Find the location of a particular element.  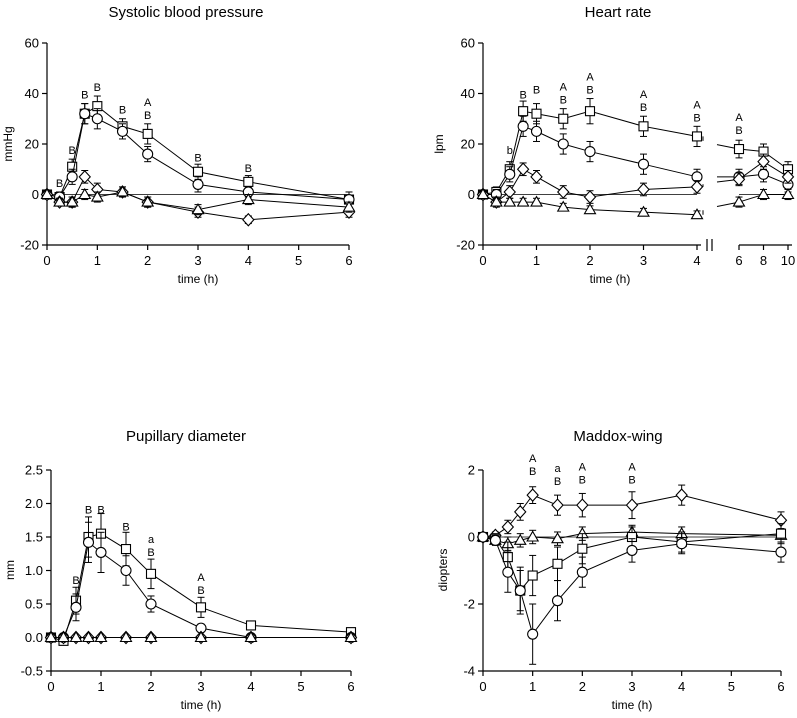

y-axis-label: lpm is located at coordinates (439, 143).